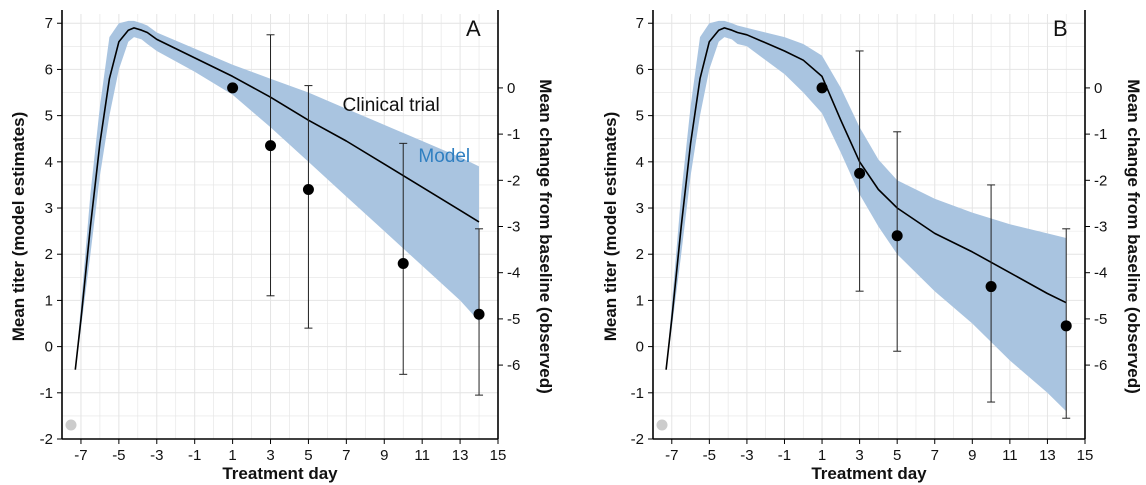  What do you see at coordinates (1085, 455) in the screenshot?
I see `b-x-tick-label: 15` at bounding box center [1085, 455].